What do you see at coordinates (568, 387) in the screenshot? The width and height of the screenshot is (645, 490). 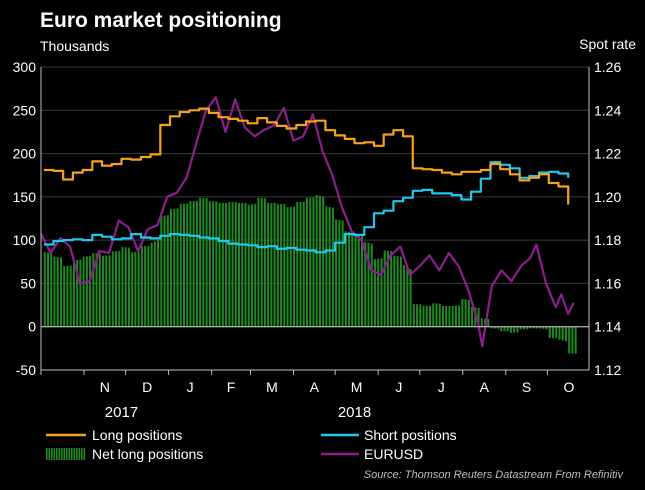 I see `month-label: O` at bounding box center [568, 387].